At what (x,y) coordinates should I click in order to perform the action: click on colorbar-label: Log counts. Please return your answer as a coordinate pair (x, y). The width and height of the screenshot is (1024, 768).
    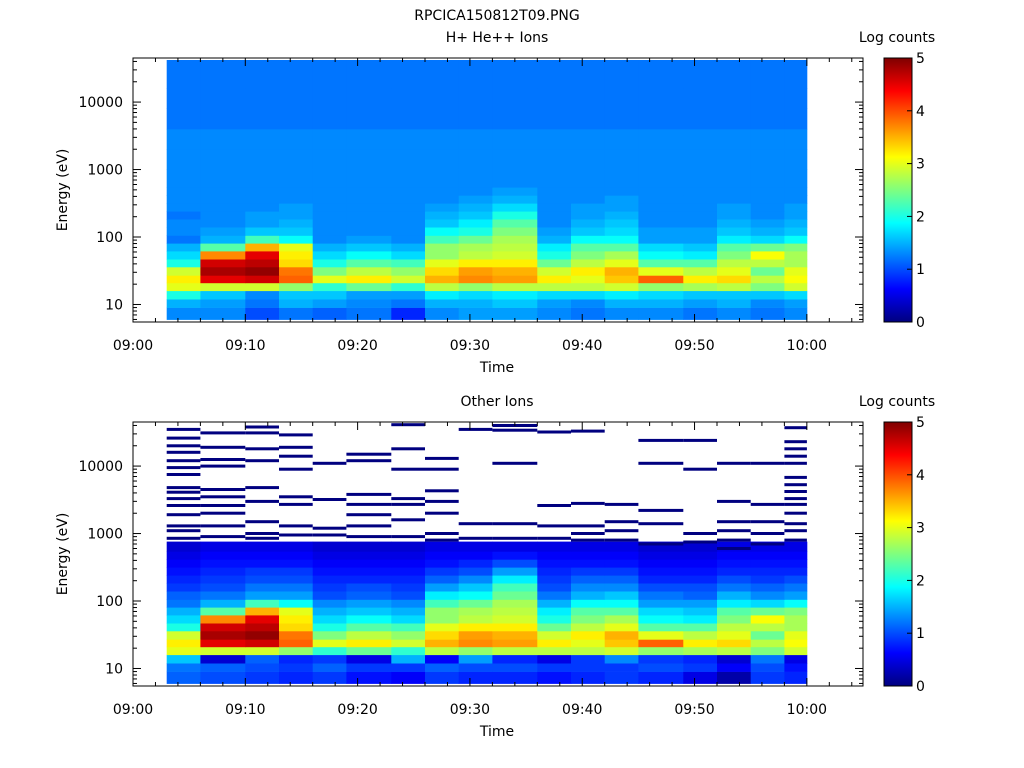
    Looking at the image, I should click on (897, 38).